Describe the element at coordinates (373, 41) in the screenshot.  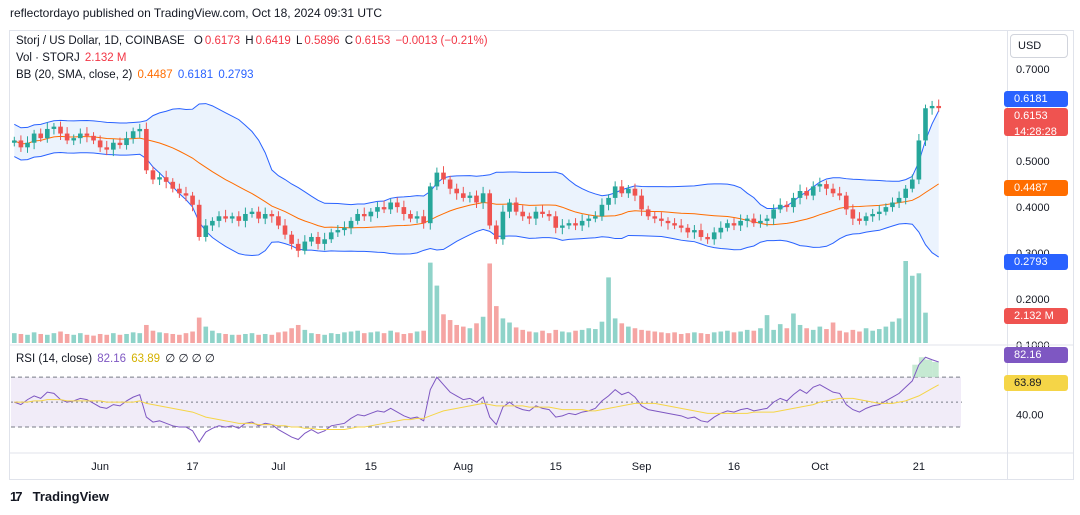
I see `close-value: 0.6153` at that location.